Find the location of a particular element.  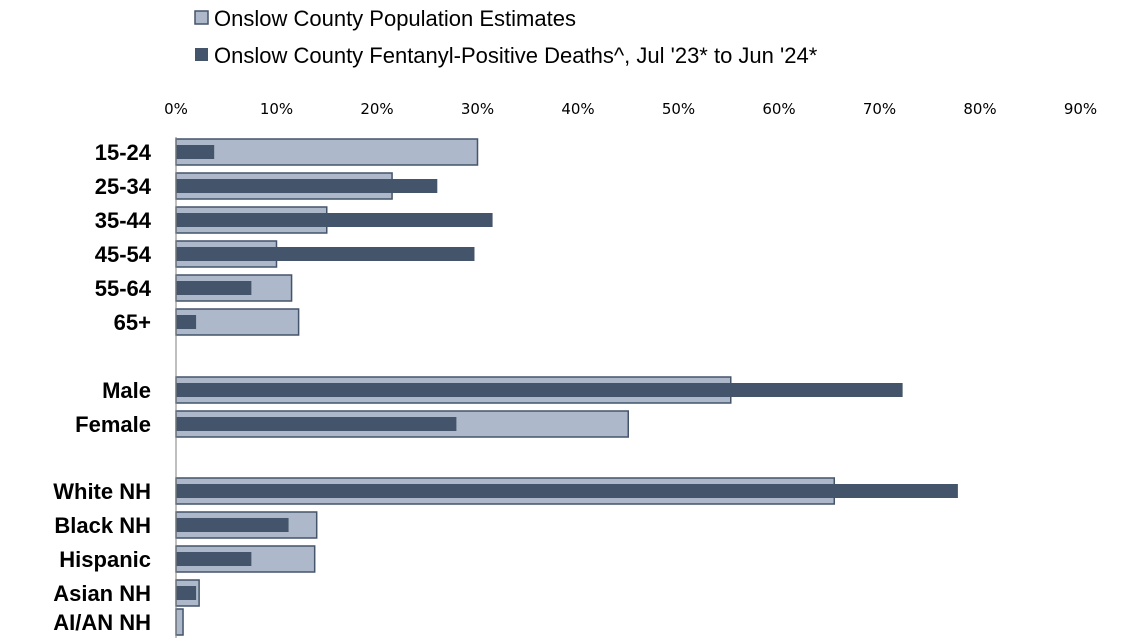

category-label: 25-34 is located at coordinates (123, 186).